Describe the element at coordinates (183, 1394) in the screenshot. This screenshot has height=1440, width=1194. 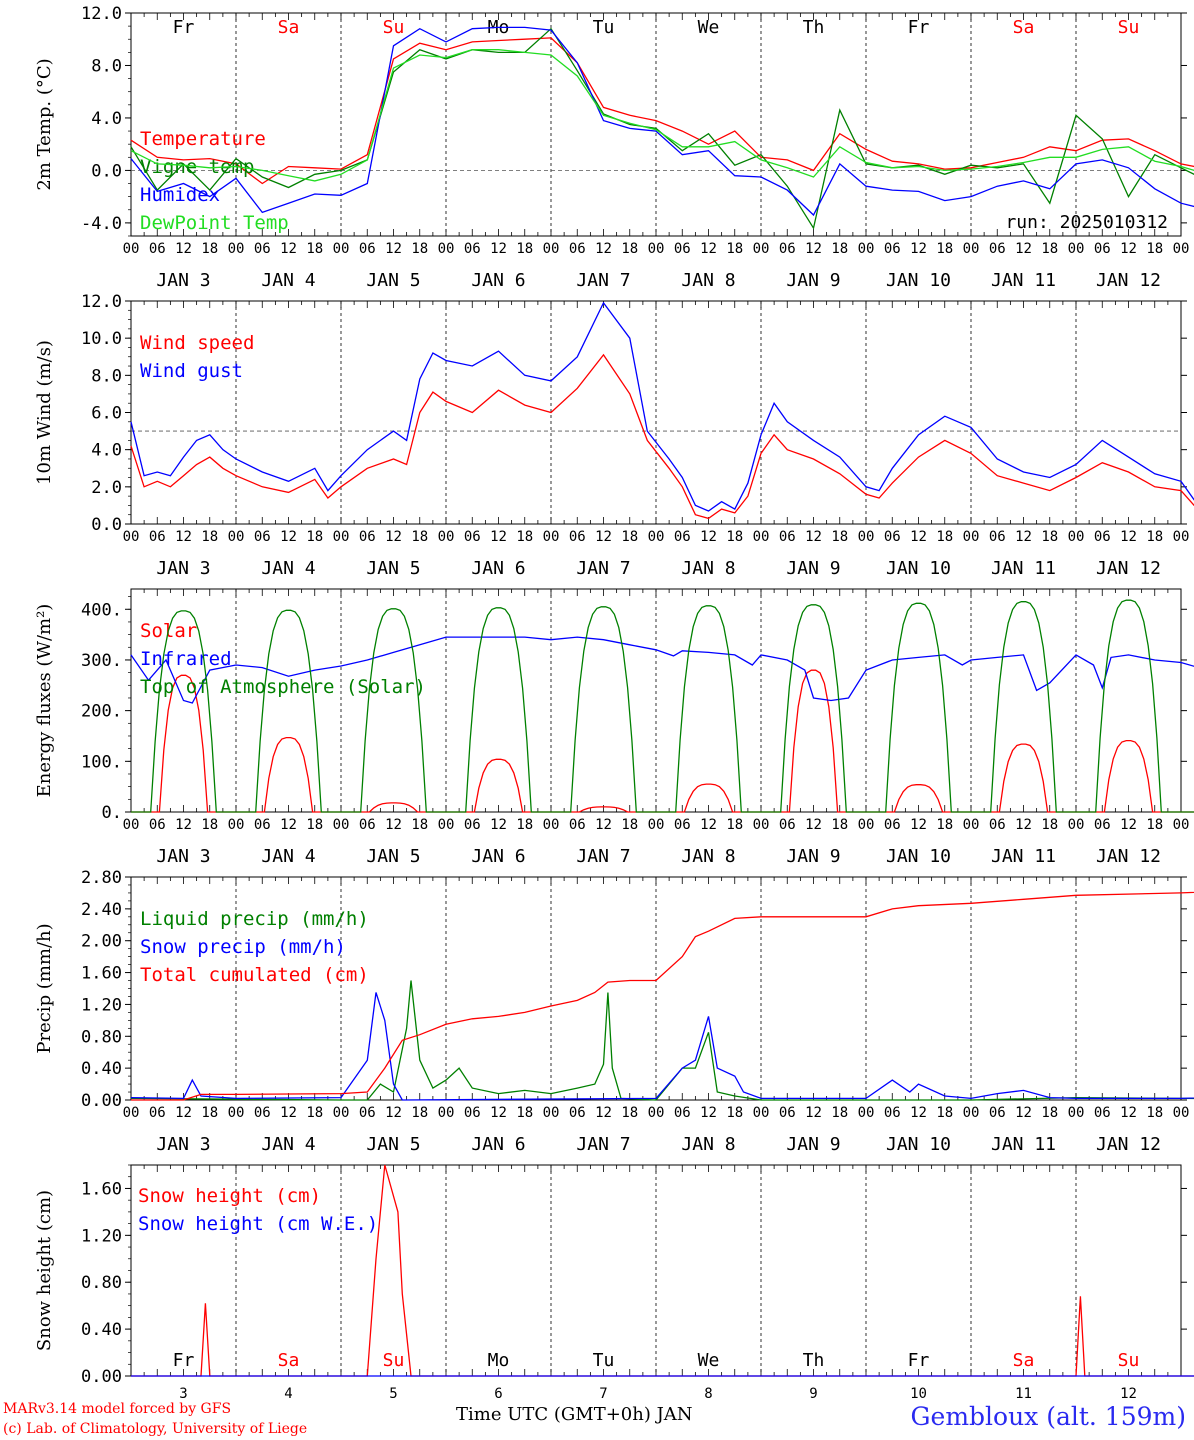
I see `x-day-number: 3` at that location.